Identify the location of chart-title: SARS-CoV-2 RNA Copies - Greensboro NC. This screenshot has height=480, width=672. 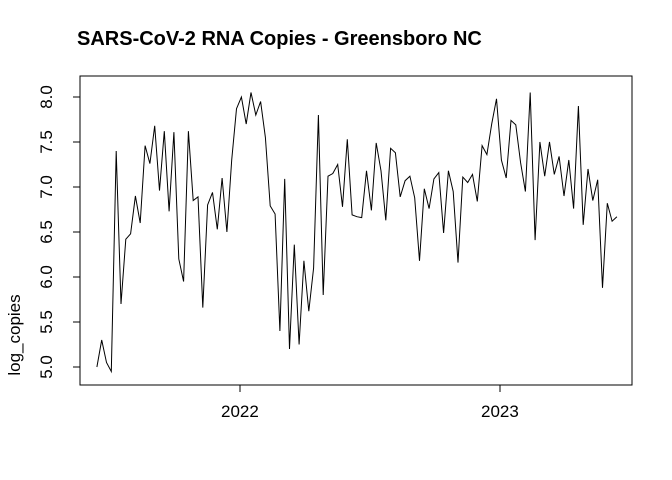
(279, 39).